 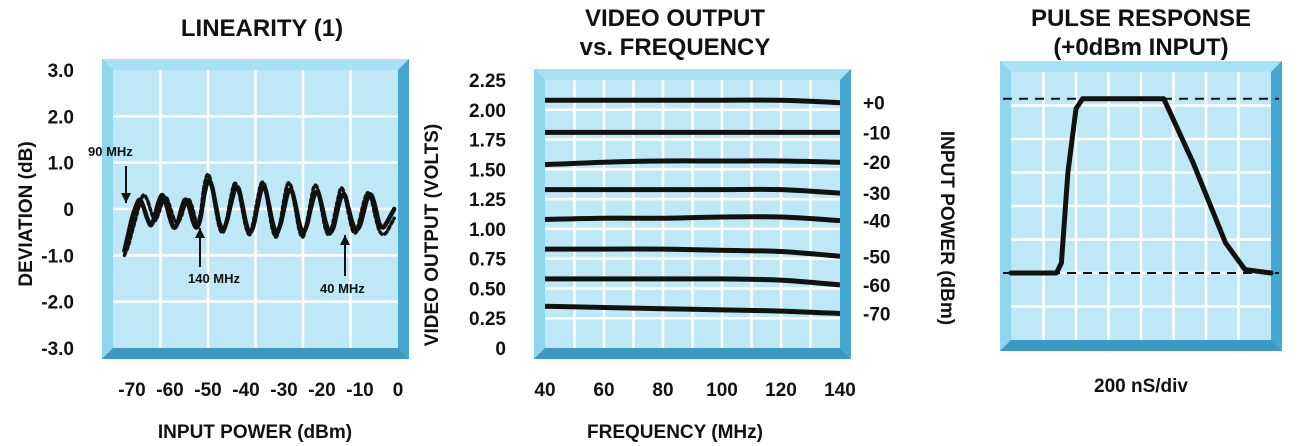 What do you see at coordinates (214, 278) in the screenshot?
I see `annotation-label: 140 MHz` at bounding box center [214, 278].